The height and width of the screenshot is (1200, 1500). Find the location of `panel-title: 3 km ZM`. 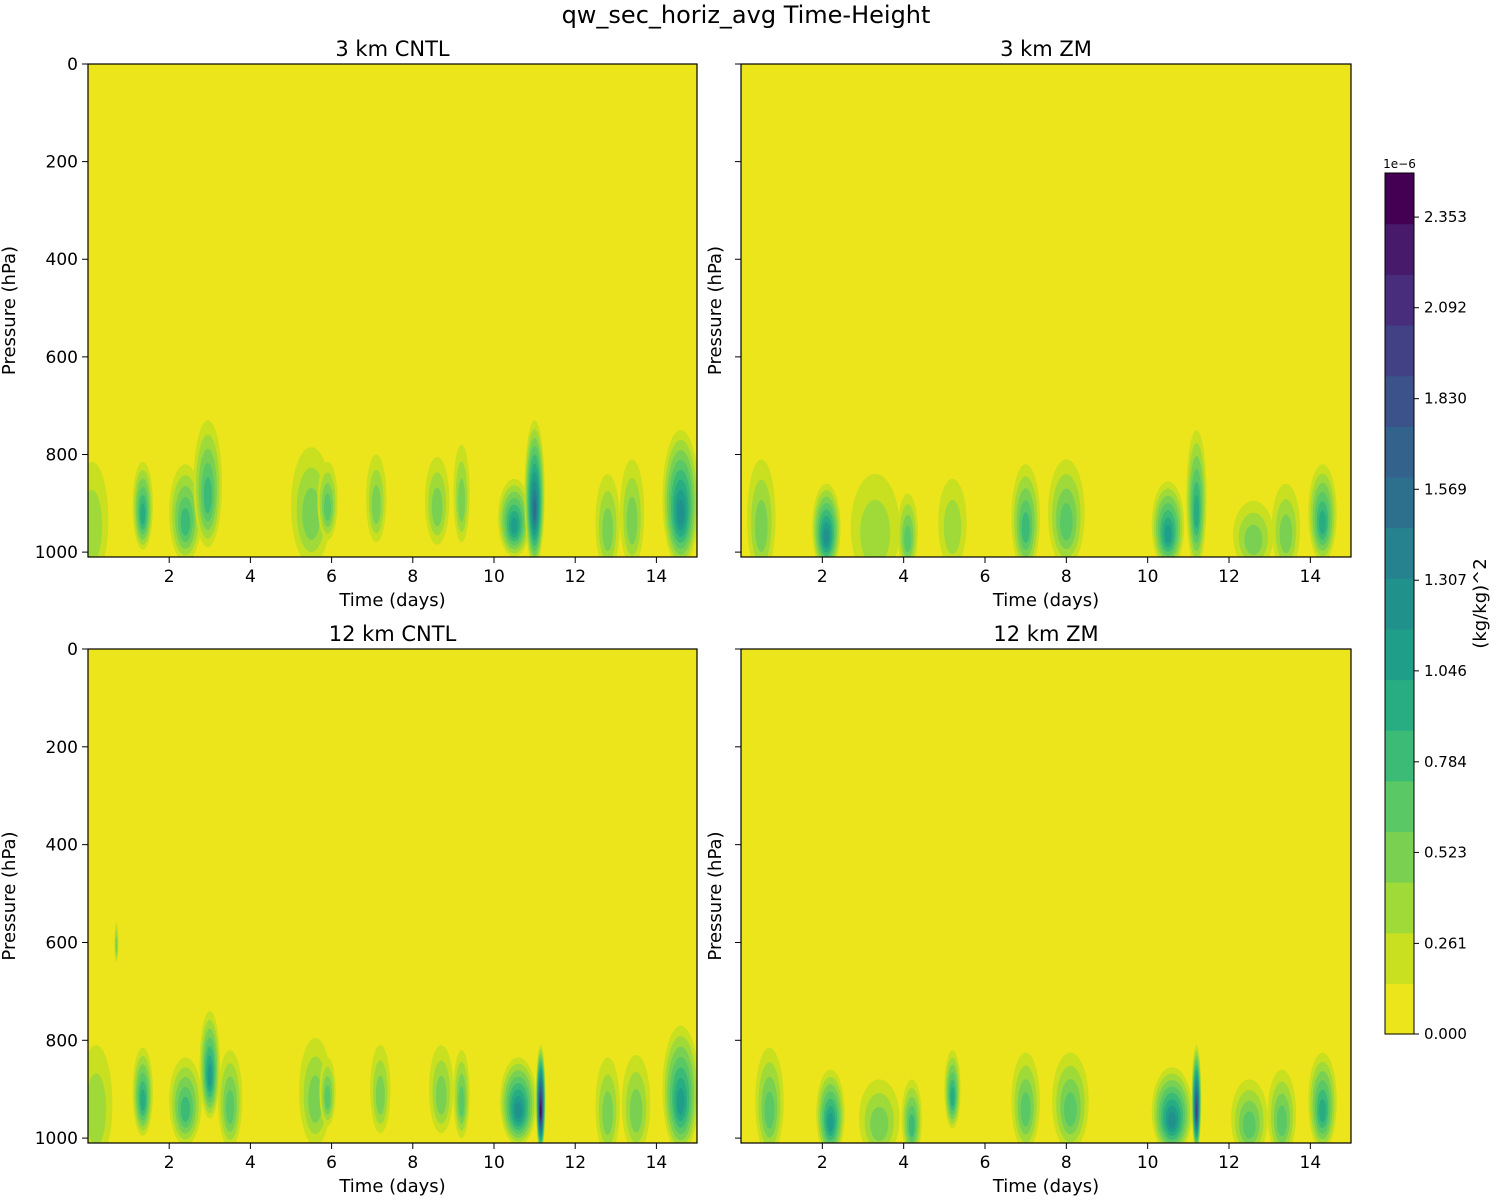

panel-title: 3 km ZM is located at coordinates (1046, 49).